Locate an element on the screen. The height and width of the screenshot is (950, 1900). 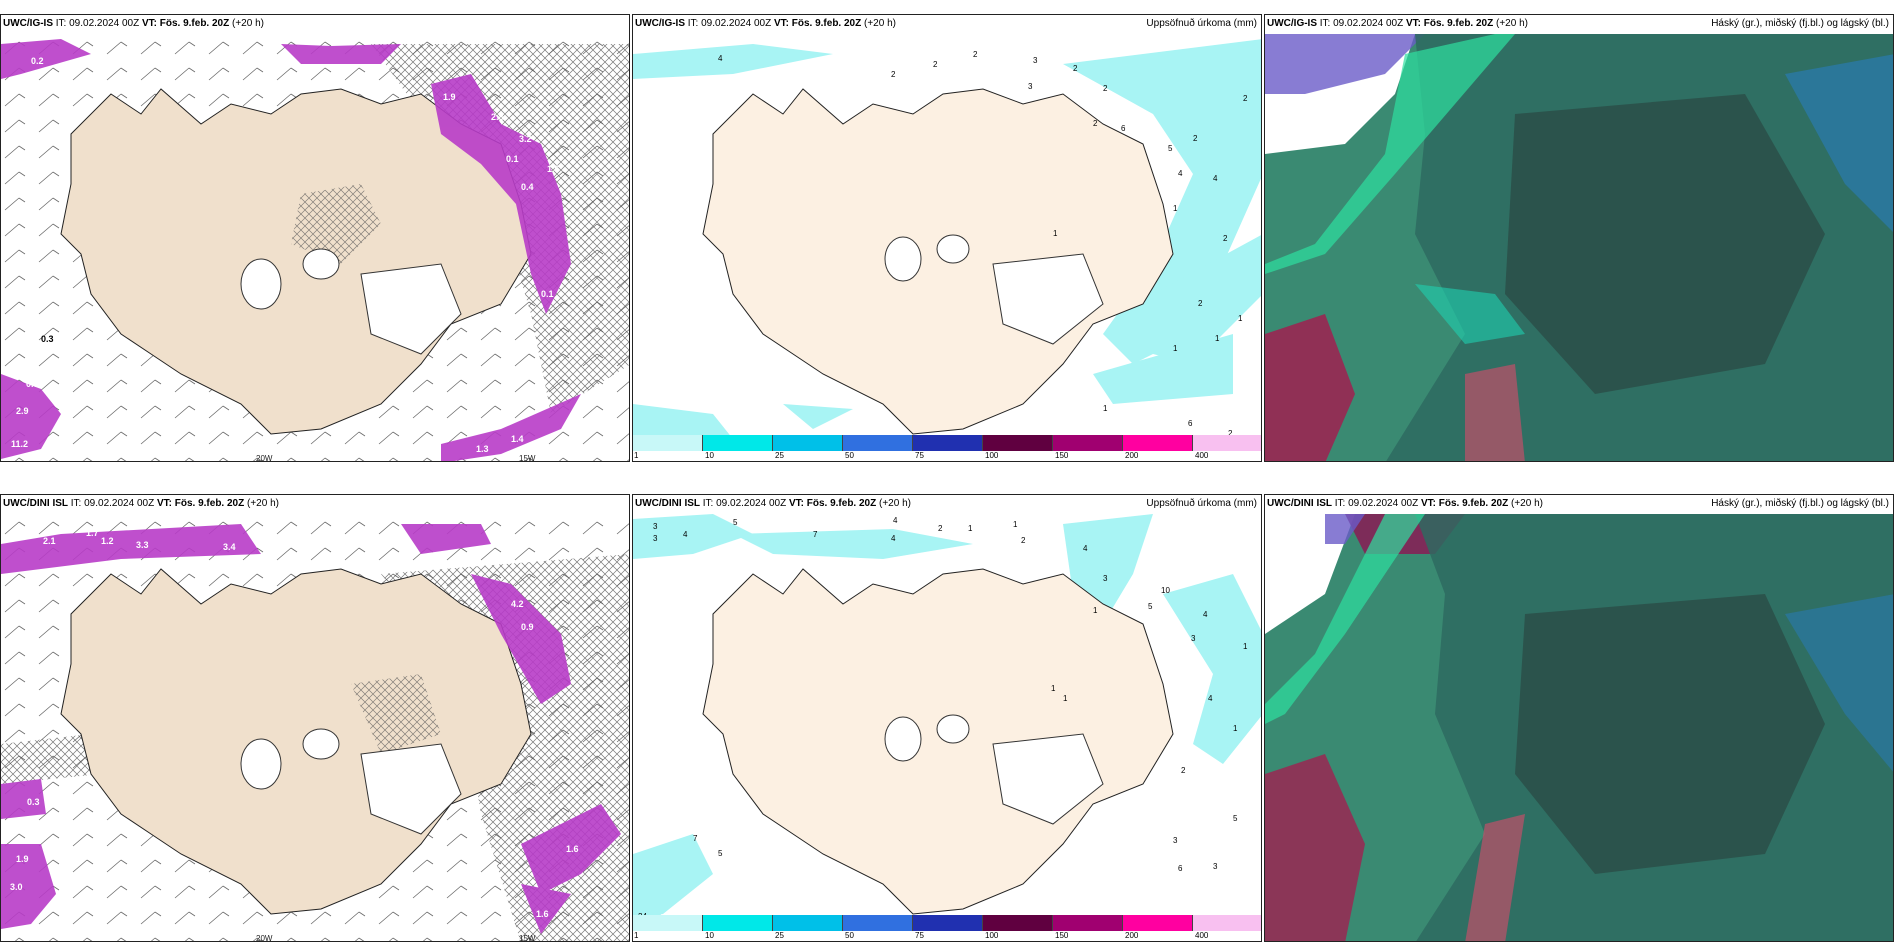
colorbar-tick: 25 is located at coordinates (779, 455).